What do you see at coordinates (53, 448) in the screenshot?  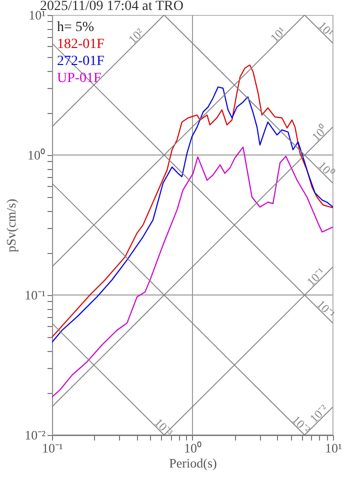 I see `x-tick-label: 10⁻¹` at bounding box center [53, 448].